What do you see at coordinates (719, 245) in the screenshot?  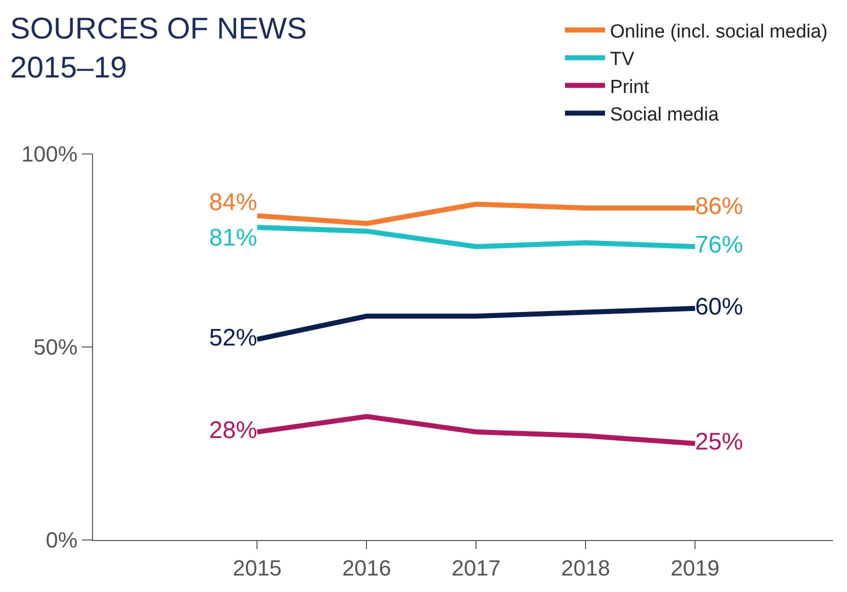 I see `data-label: 76%` at bounding box center [719, 245].